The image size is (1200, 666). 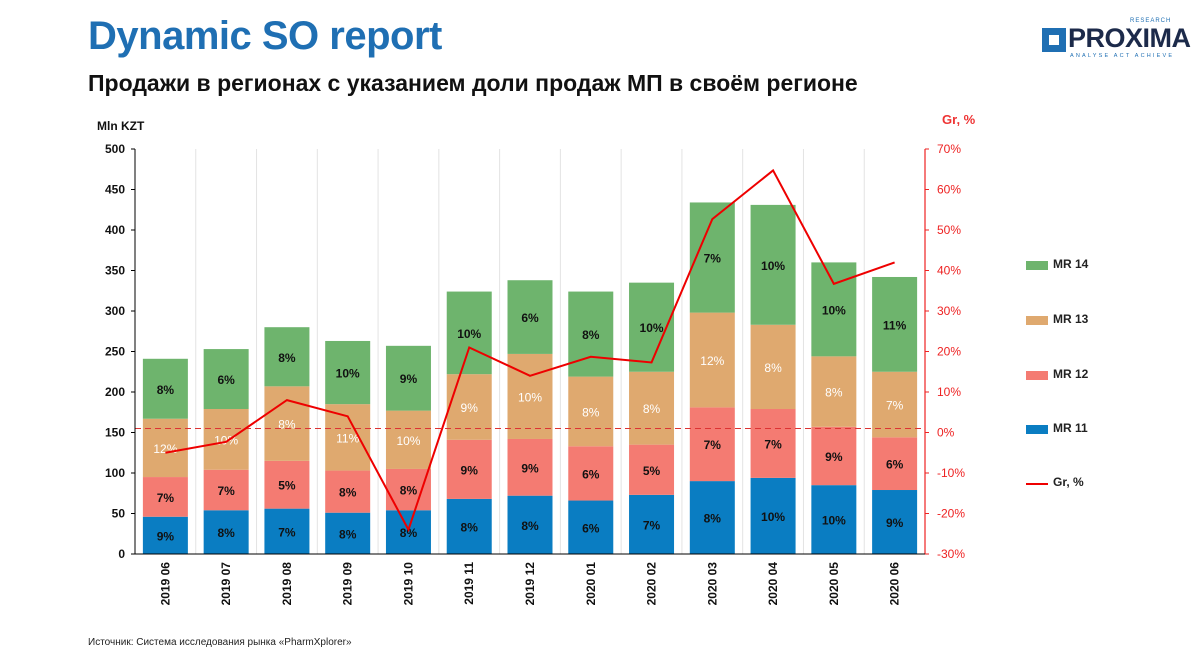 I want to click on x-tick-label: 2020 01, so click(x=591, y=584).